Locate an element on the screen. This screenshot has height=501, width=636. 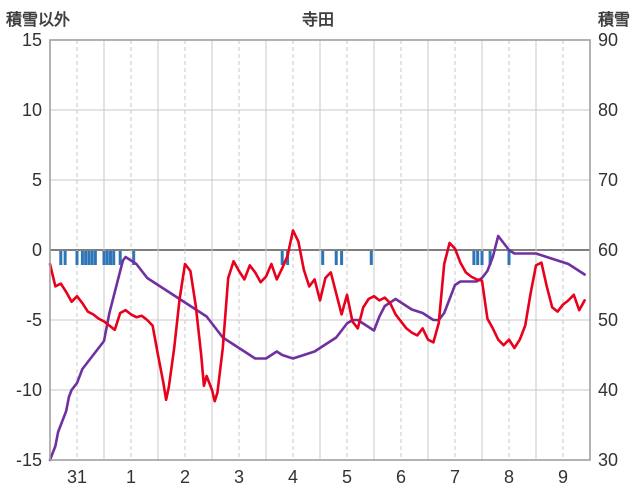
x-axis-tick-labels: 31 1 2 3 4 5 6 7 8 9 is located at coordinates (317, 477).